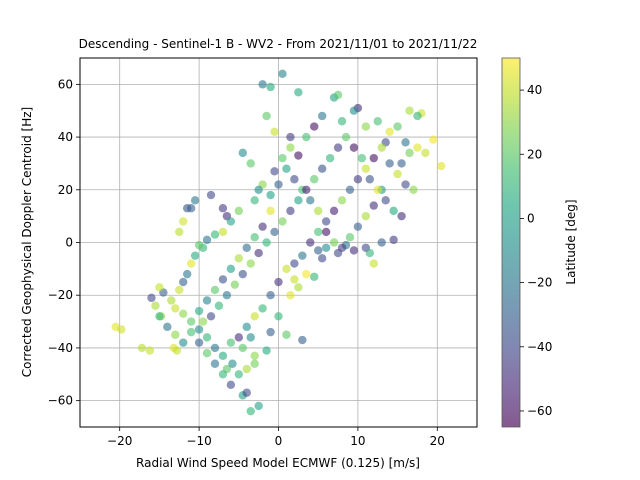 This screenshot has height=480, width=640. Describe the element at coordinates (69, 243) in the screenshot. I see `y-tick-label: 0` at that location.